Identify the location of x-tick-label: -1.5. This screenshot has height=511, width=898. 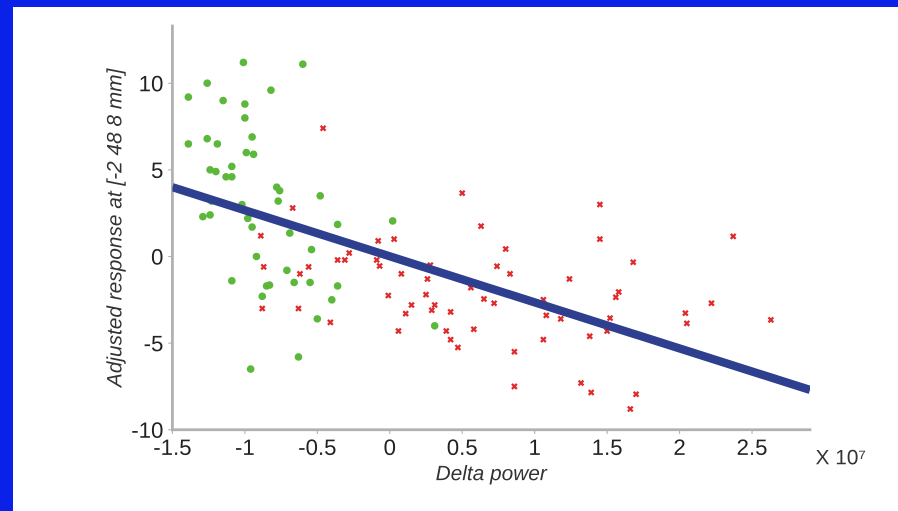
(172, 448).